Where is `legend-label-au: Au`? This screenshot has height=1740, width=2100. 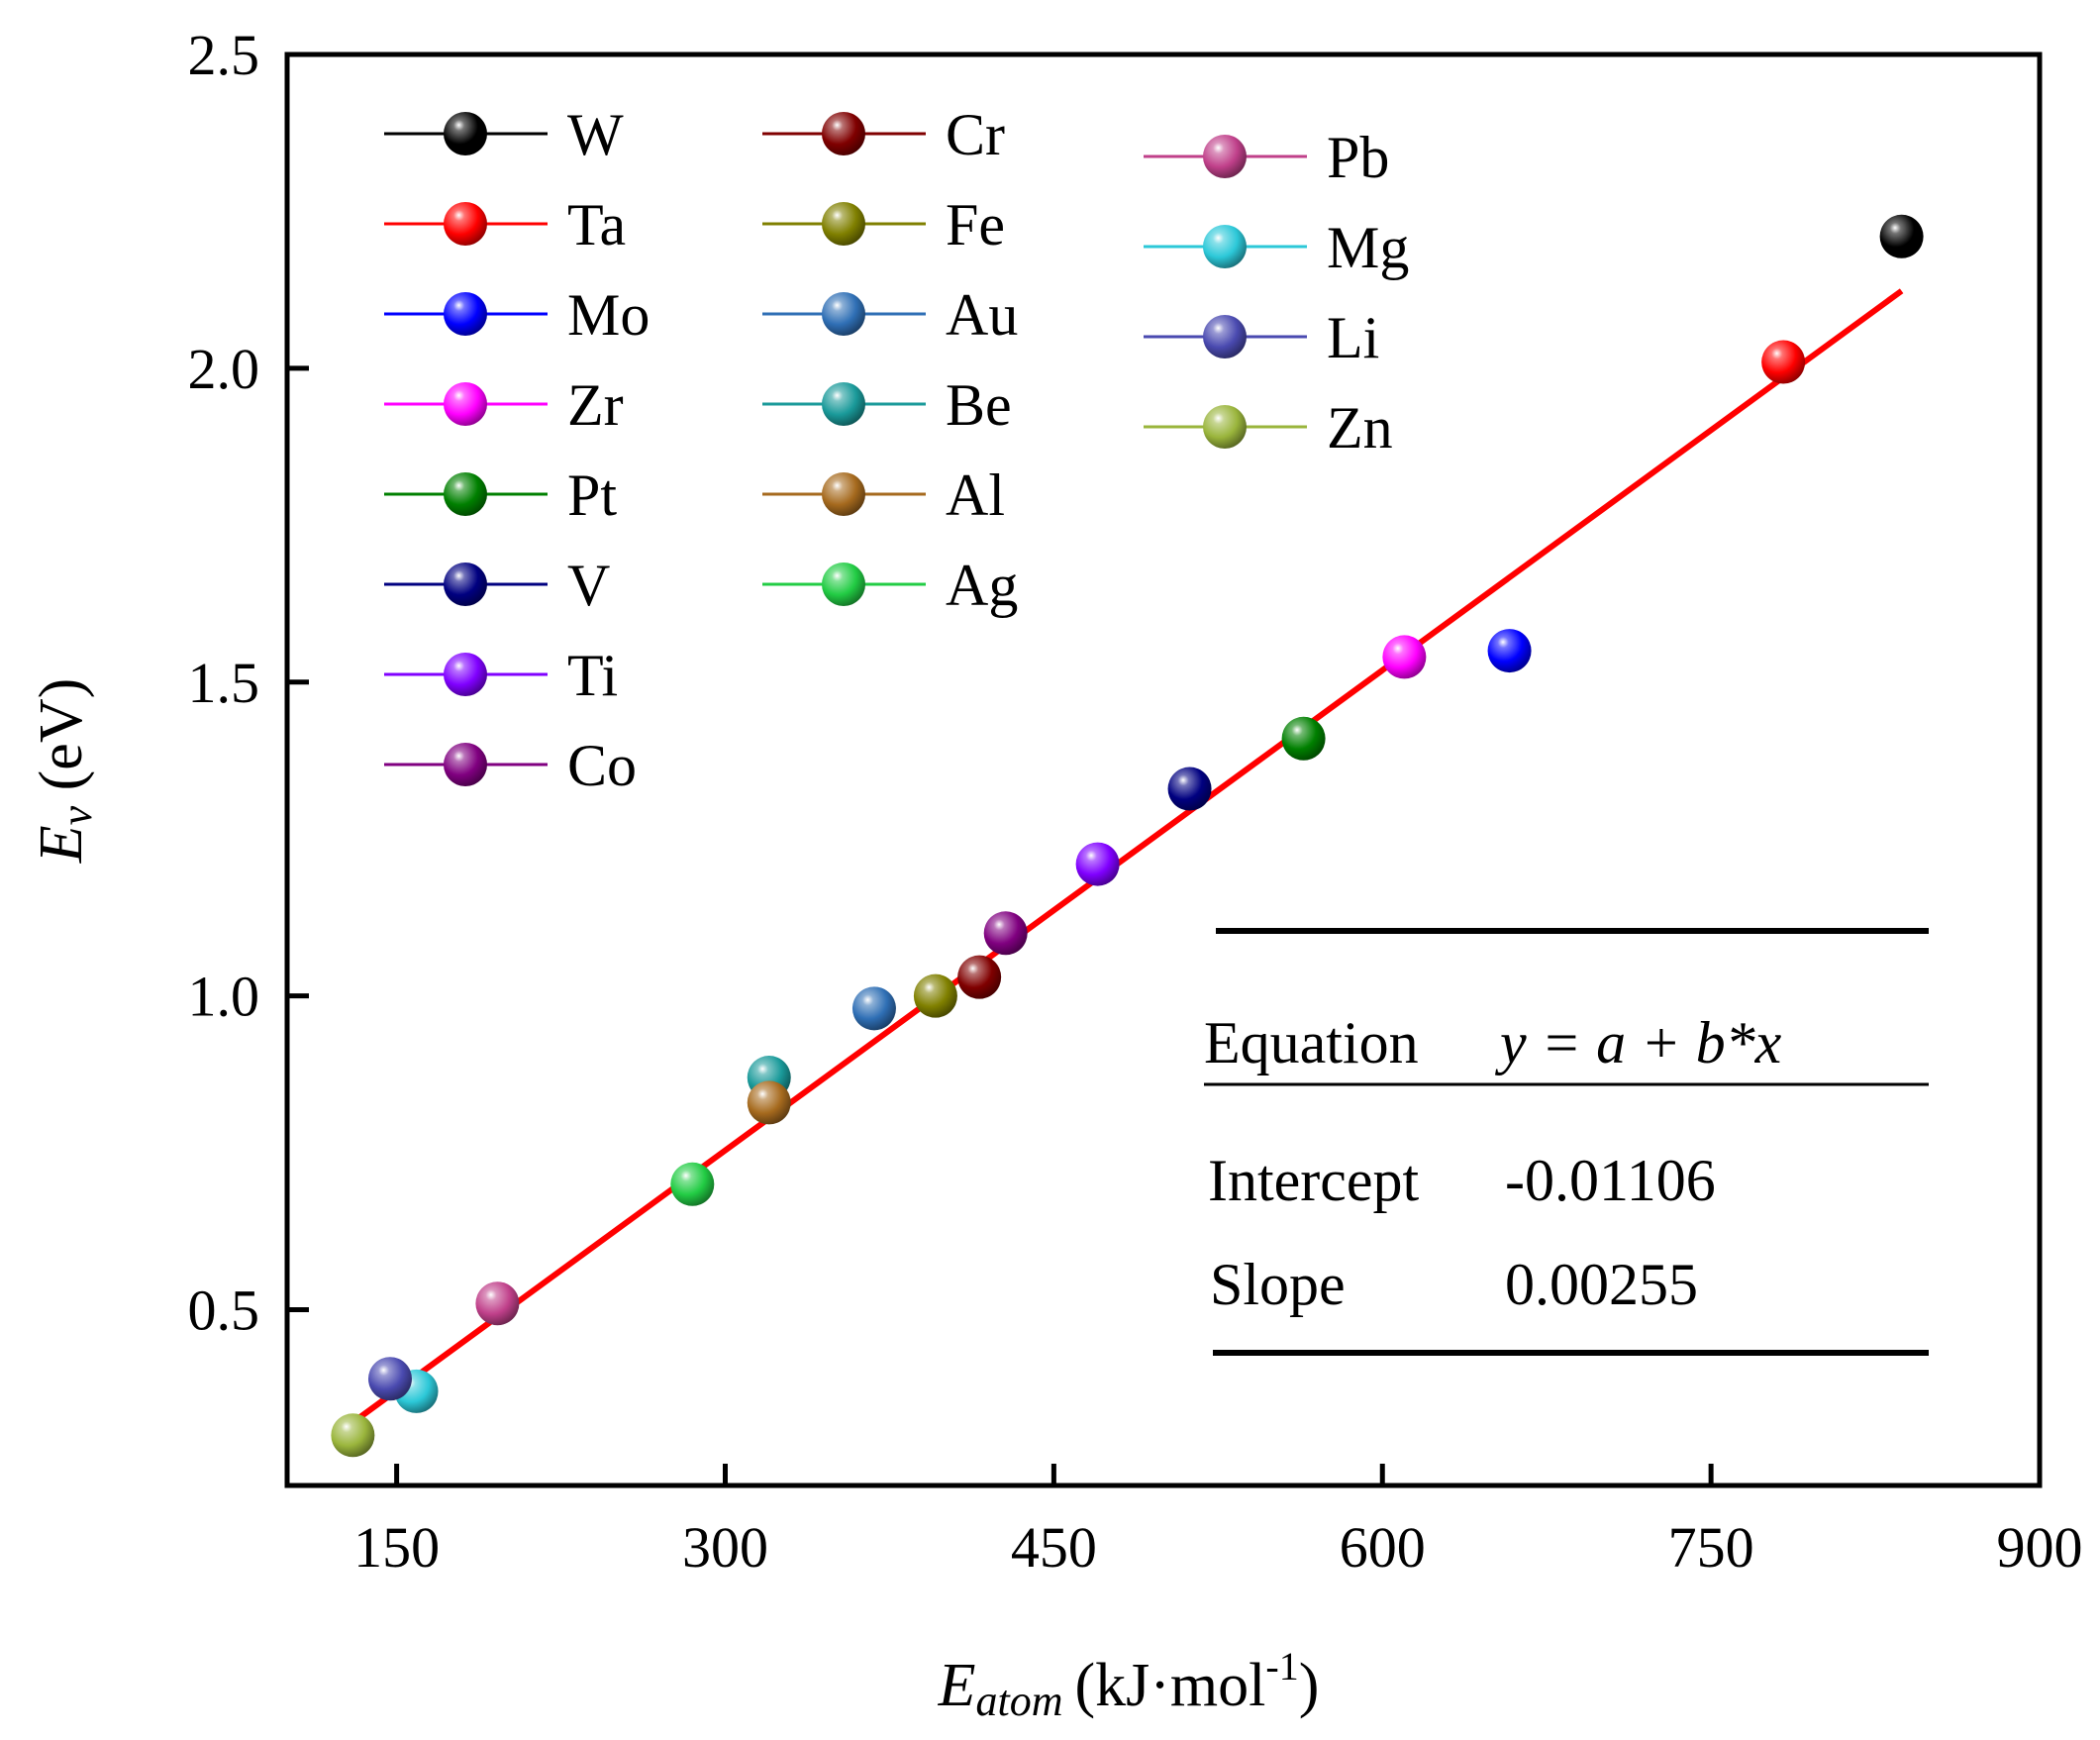
legend-label-au: Au is located at coordinates (982, 315).